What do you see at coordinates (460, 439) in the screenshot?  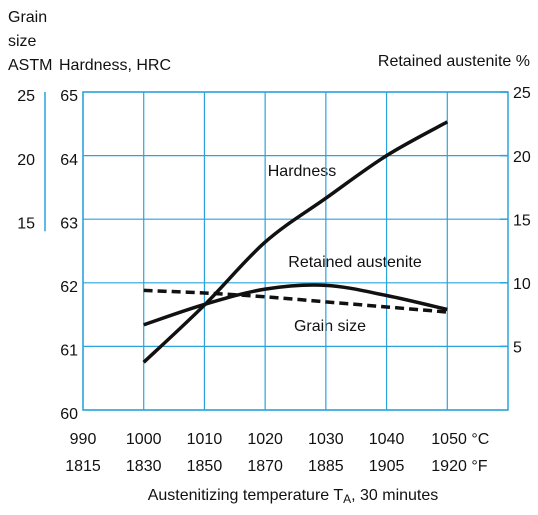 I see `x-tick-label: 1050 °C` at bounding box center [460, 439].